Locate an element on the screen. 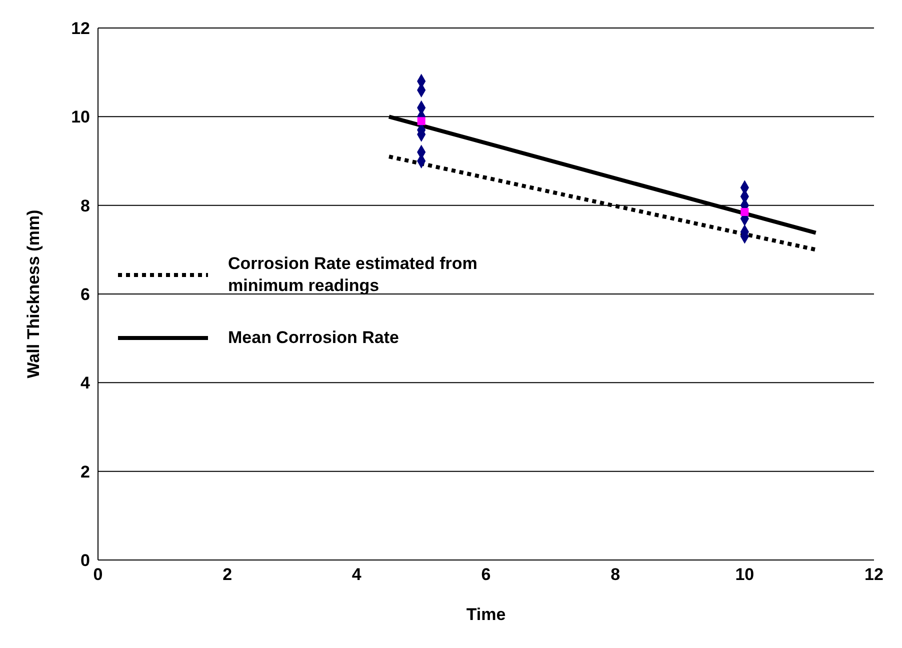 This screenshot has width=902, height=648. y-tick-label: 0 is located at coordinates (85, 560).